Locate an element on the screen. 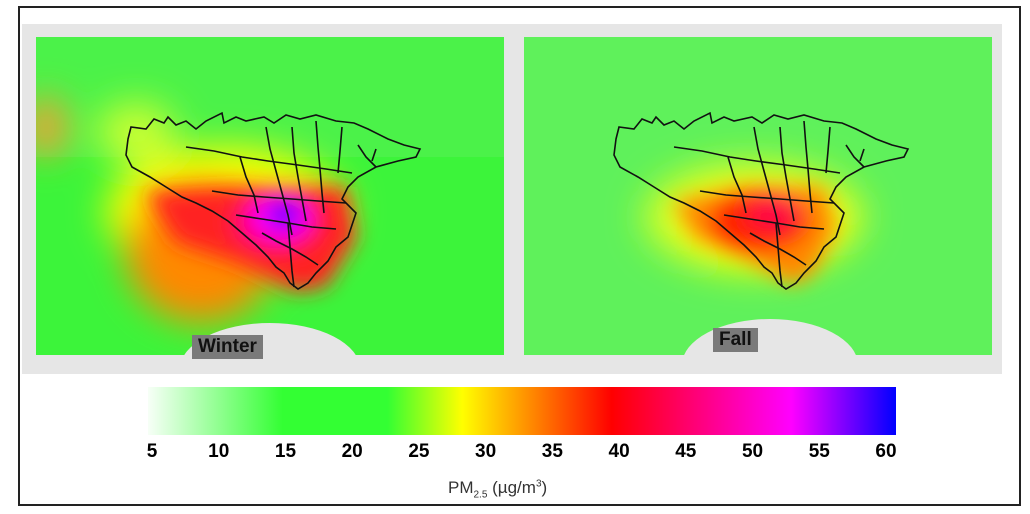 Image resolution: width=1030 pixels, height=514 pixels. tick-5: 5 is located at coordinates (152, 451).